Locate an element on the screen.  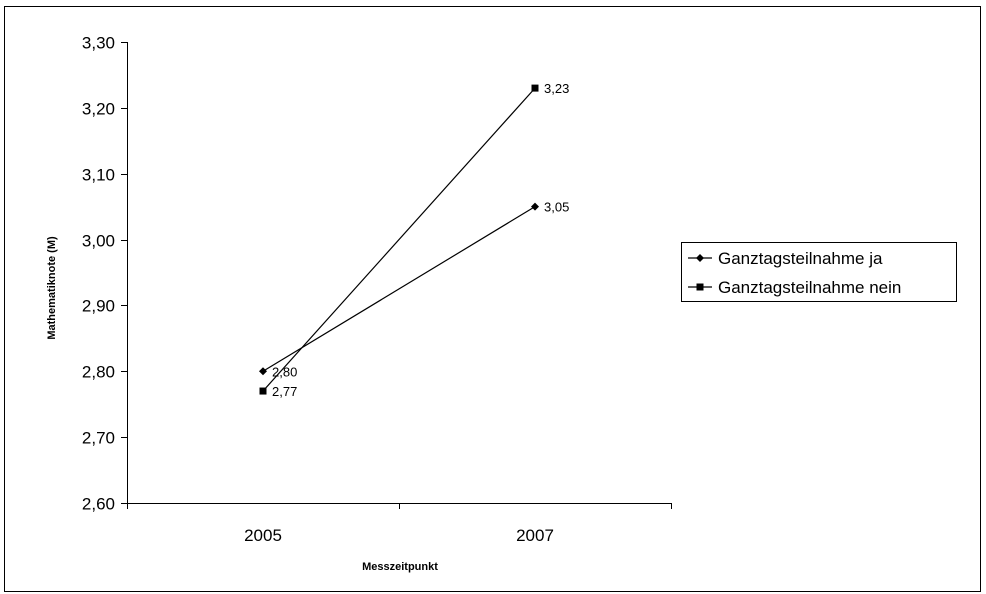
legend-item: Ganztagsteilnahme ja is located at coordinates (785, 258).